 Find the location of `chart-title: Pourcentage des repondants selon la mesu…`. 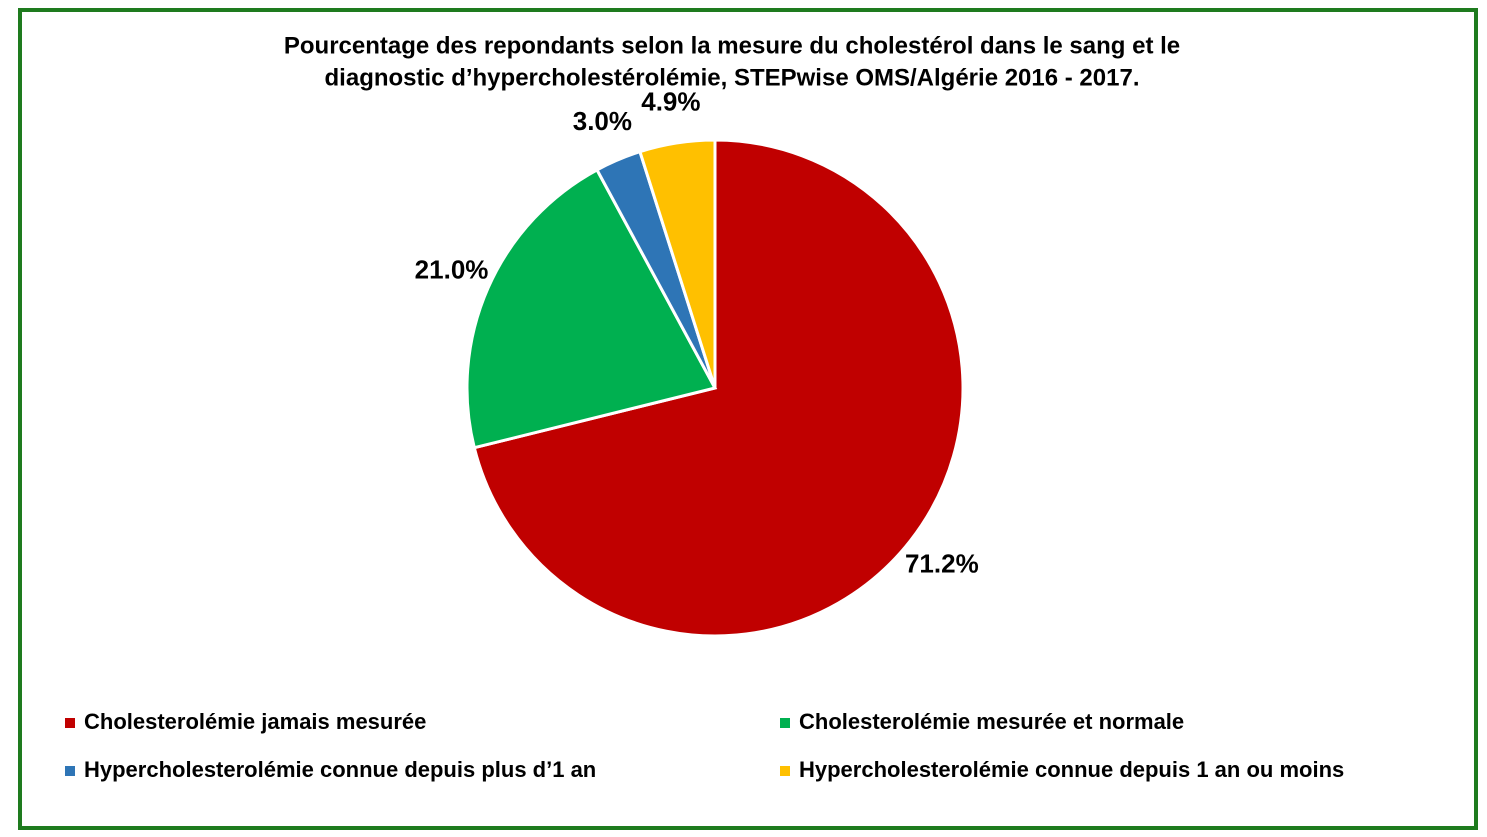

chart-title: Pourcentage des repondants selon la mesu… is located at coordinates (732, 45).